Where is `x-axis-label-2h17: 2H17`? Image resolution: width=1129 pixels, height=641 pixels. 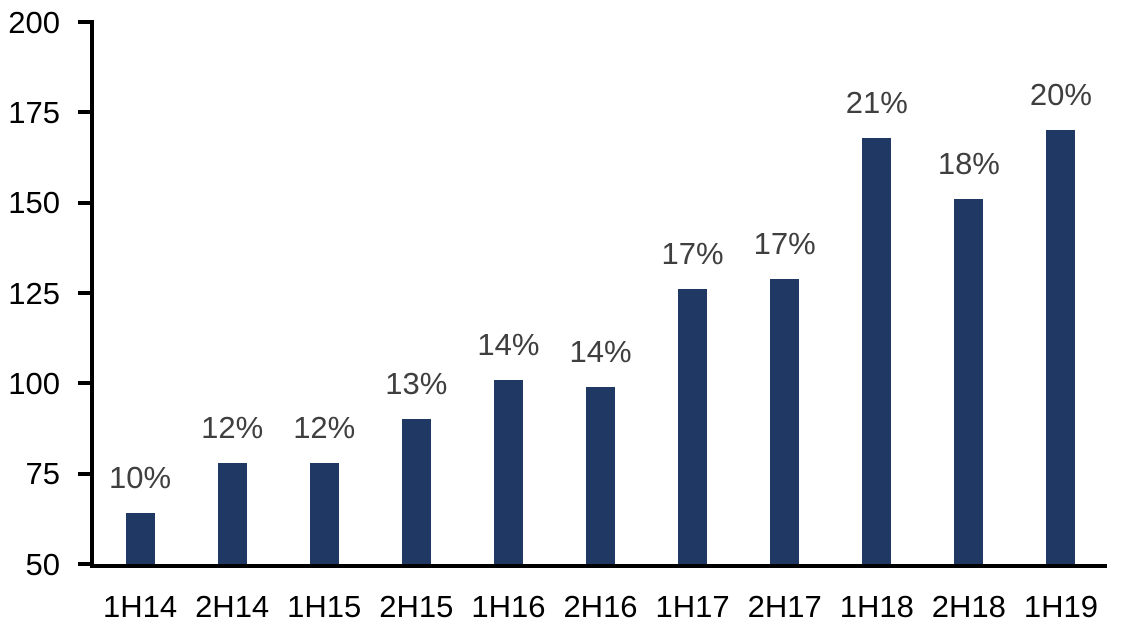 x-axis-label-2h17: 2H17 is located at coordinates (784, 606).